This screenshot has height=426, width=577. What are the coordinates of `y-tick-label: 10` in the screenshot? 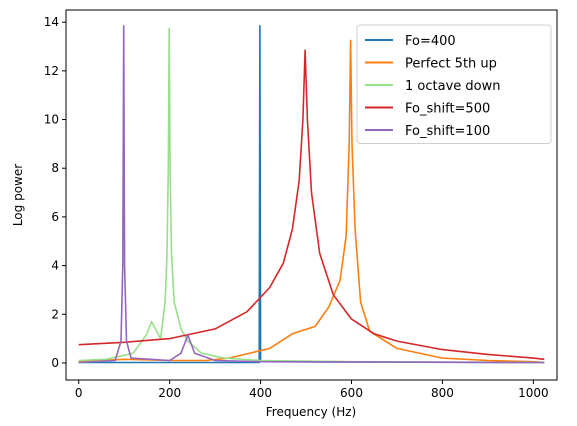 It's located at (51, 120).